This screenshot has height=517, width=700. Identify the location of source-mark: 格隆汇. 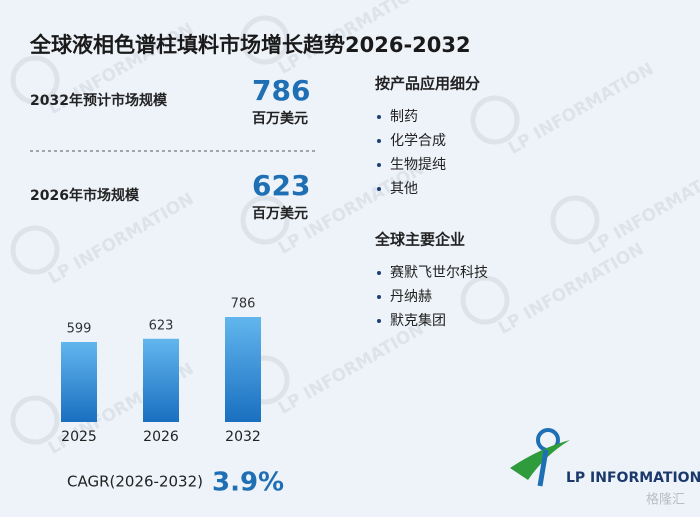
(665, 500).